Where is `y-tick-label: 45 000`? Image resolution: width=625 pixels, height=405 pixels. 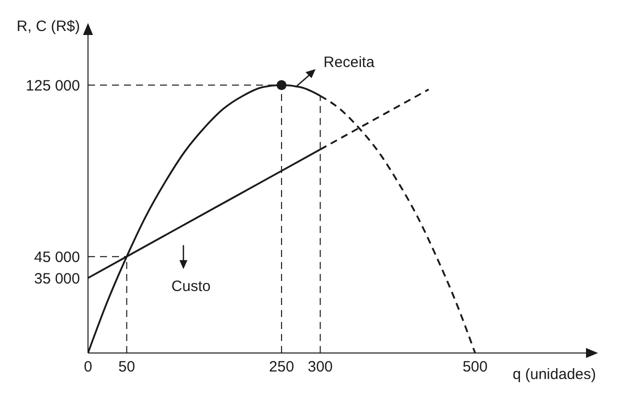 y-tick-label: 45 000 is located at coordinates (57, 257).